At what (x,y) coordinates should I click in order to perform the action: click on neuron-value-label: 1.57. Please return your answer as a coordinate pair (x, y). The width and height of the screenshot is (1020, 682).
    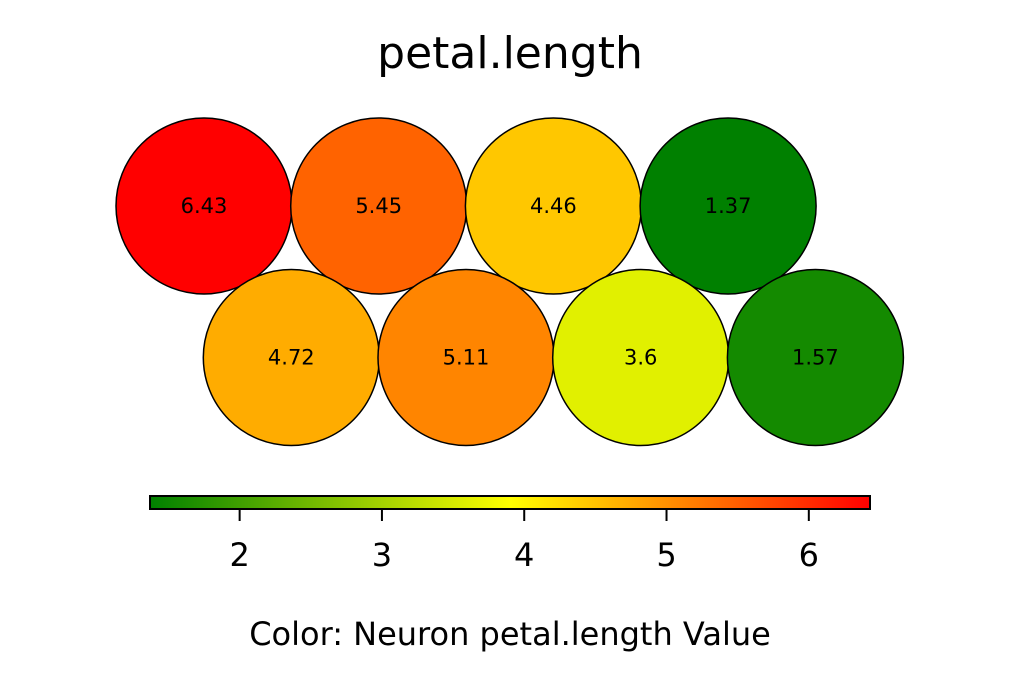
    Looking at the image, I should click on (815, 358).